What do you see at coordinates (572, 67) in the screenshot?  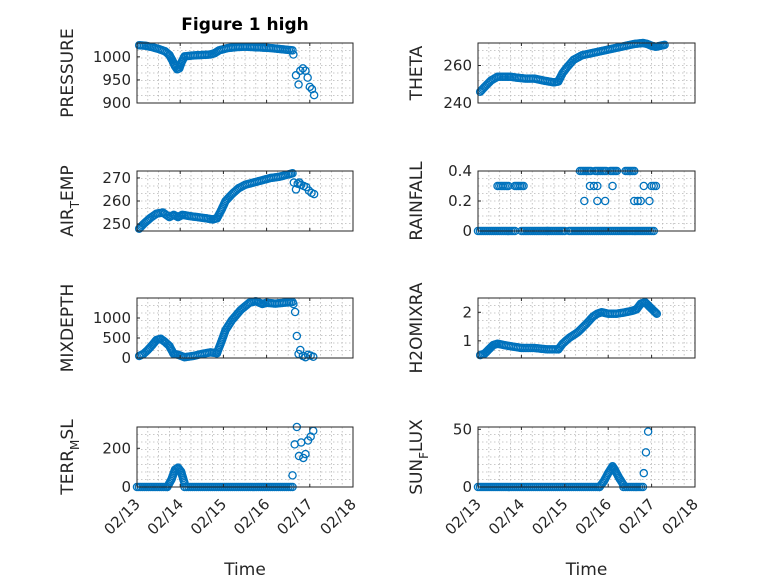 I see `series-theta` at bounding box center [572, 67].